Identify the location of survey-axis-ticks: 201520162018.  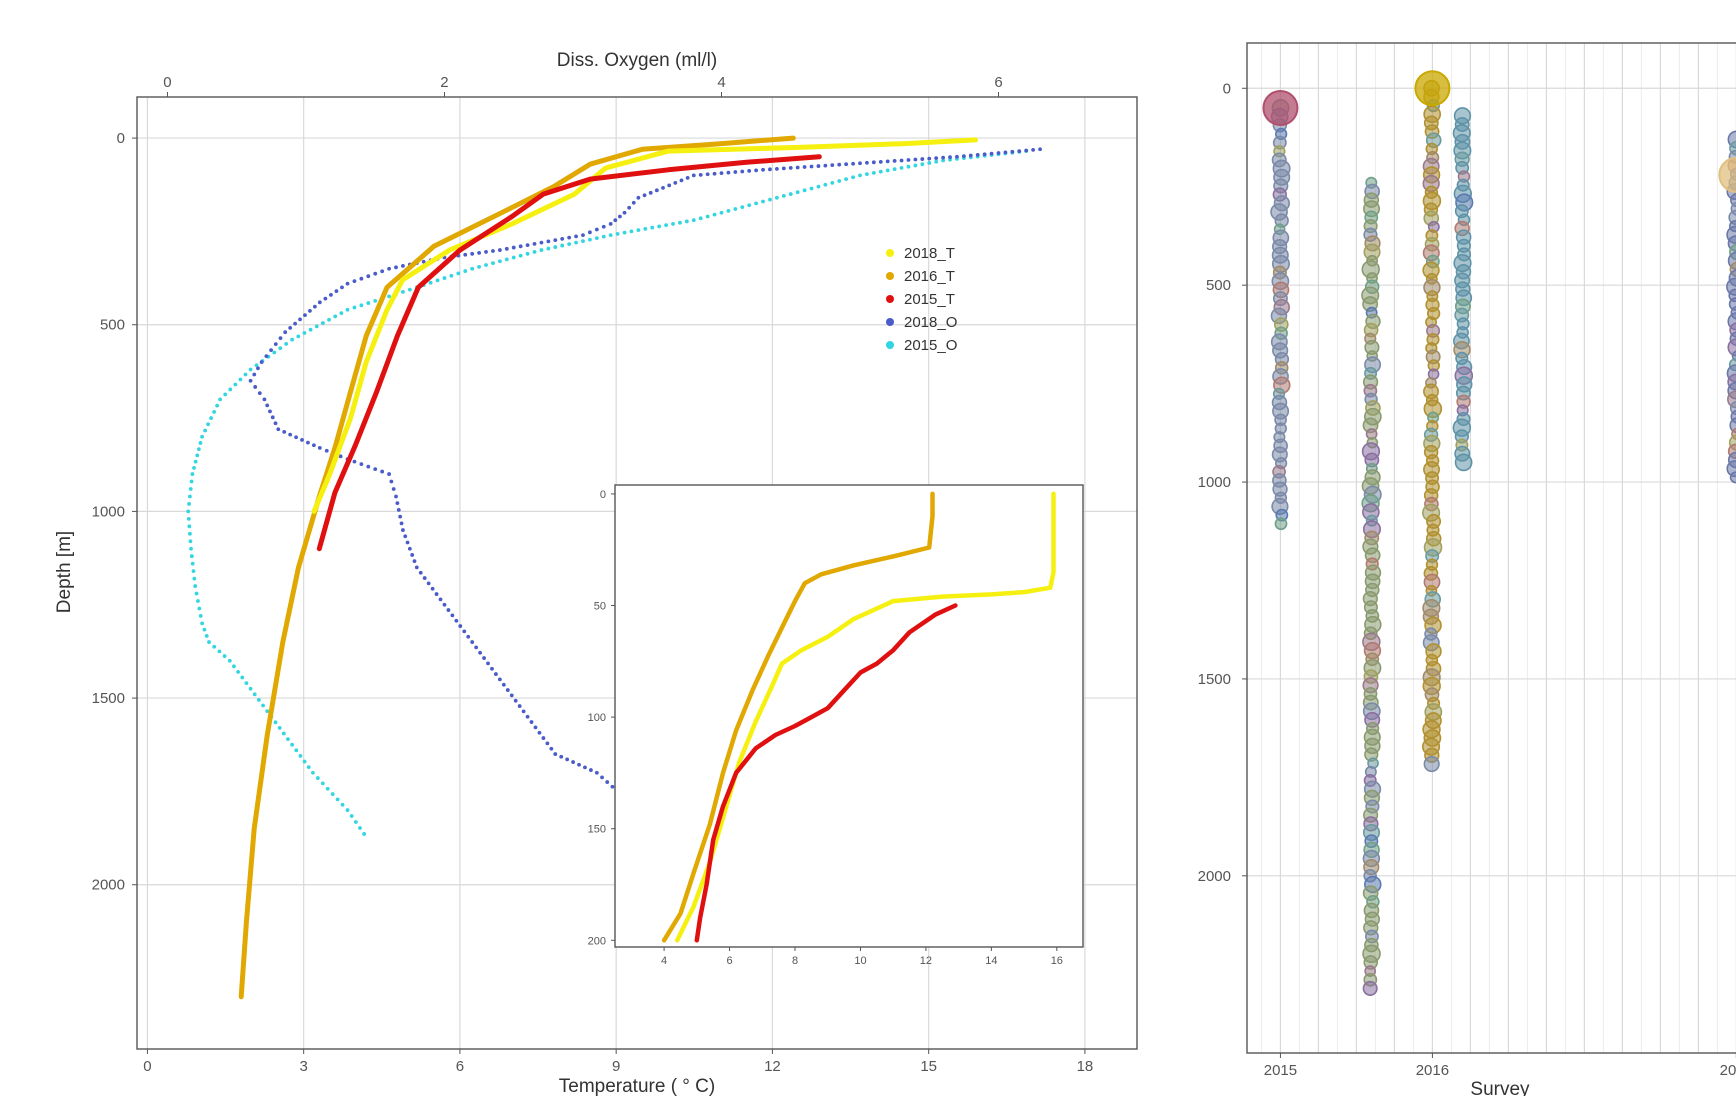
(1500, 1066).